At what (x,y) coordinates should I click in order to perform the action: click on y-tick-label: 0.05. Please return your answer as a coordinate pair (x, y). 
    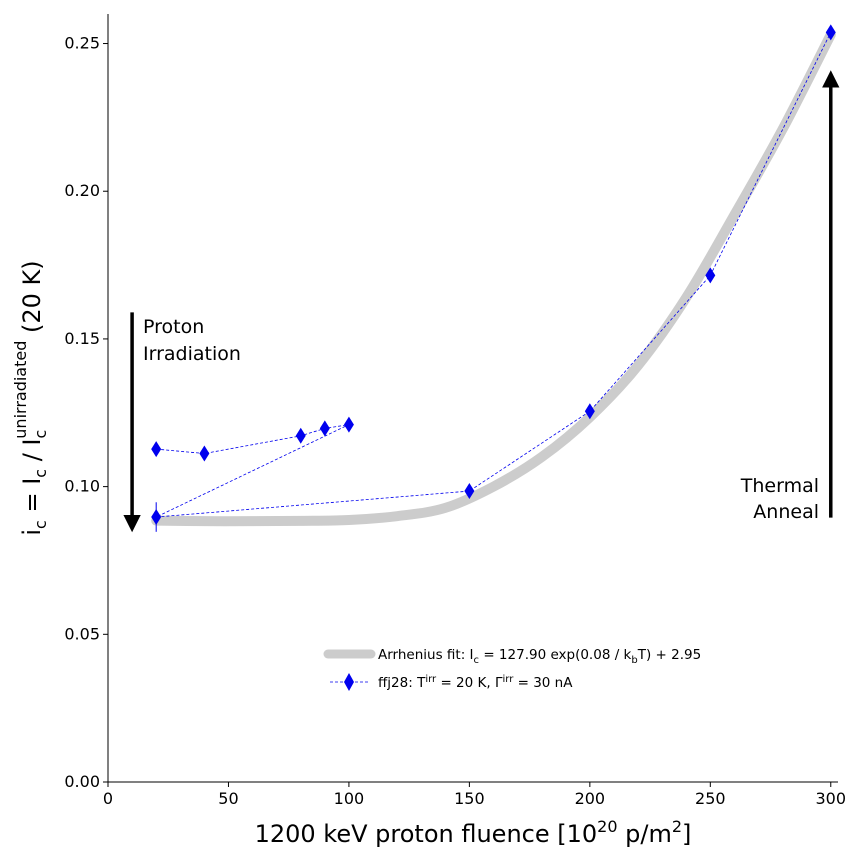
    Looking at the image, I should click on (82, 633).